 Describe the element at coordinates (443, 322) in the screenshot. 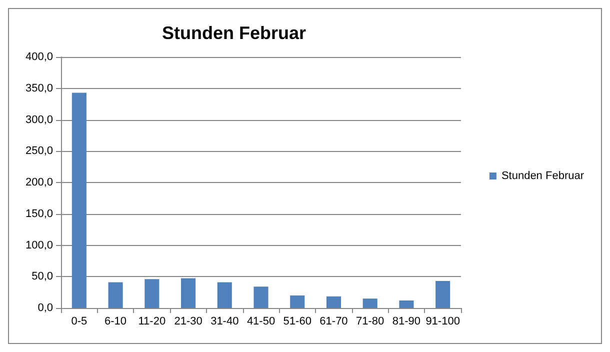

I see `x-tick-label: 91-100` at that location.